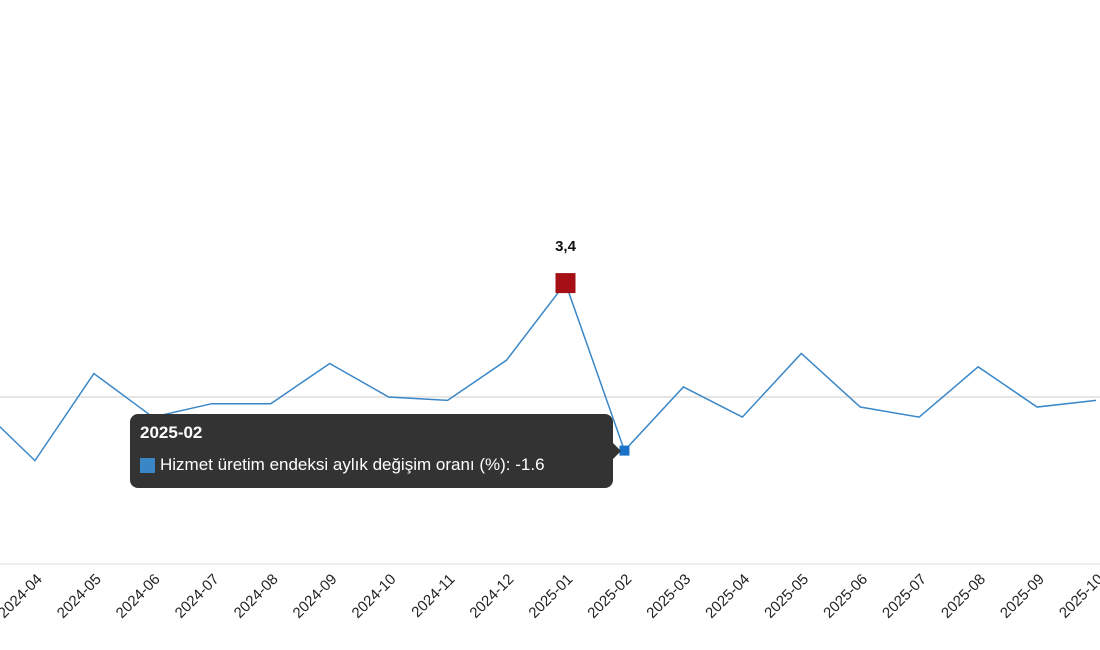 This screenshot has height=650, width=1100. What do you see at coordinates (315, 596) in the screenshot?
I see `x-tick-label: 2024-09` at bounding box center [315, 596].